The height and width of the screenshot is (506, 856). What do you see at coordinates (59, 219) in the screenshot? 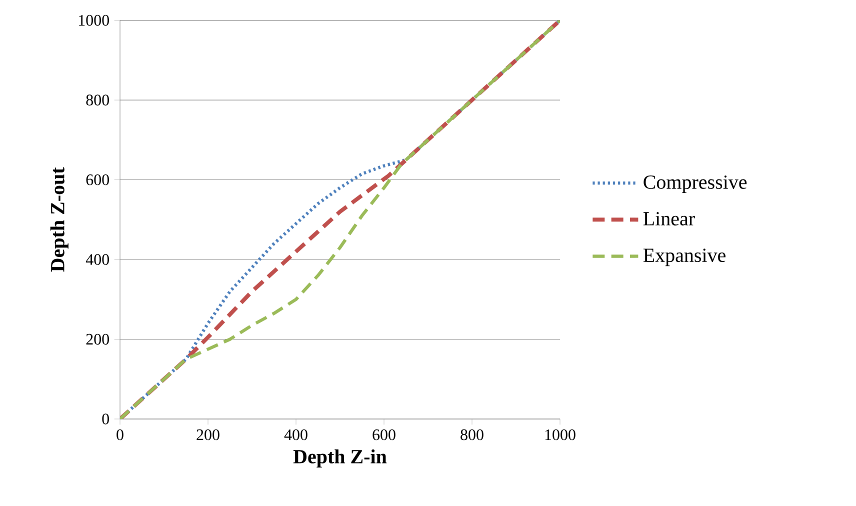
I see `y-axis-title: Depth Z-out` at bounding box center [59, 219].